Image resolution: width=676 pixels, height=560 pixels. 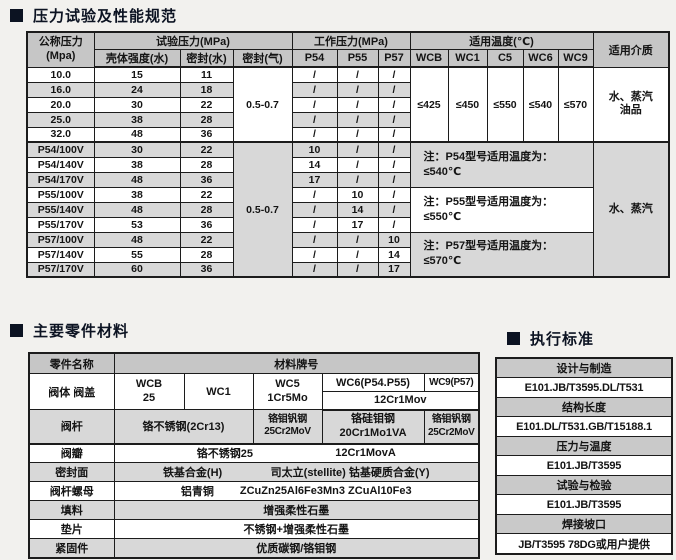 What do you see at coordinates (224, 454) in the screenshot?
I see `disc-material-1: 铬不锈钢25` at bounding box center [224, 454].